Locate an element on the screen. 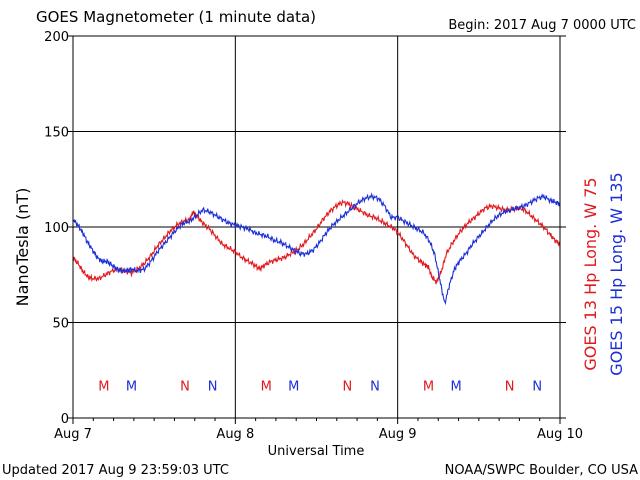 Image resolution: width=640 pixels, height=480 pixels. legend-goes13: GOES 13 Hp Long. W 75 is located at coordinates (590, 273).